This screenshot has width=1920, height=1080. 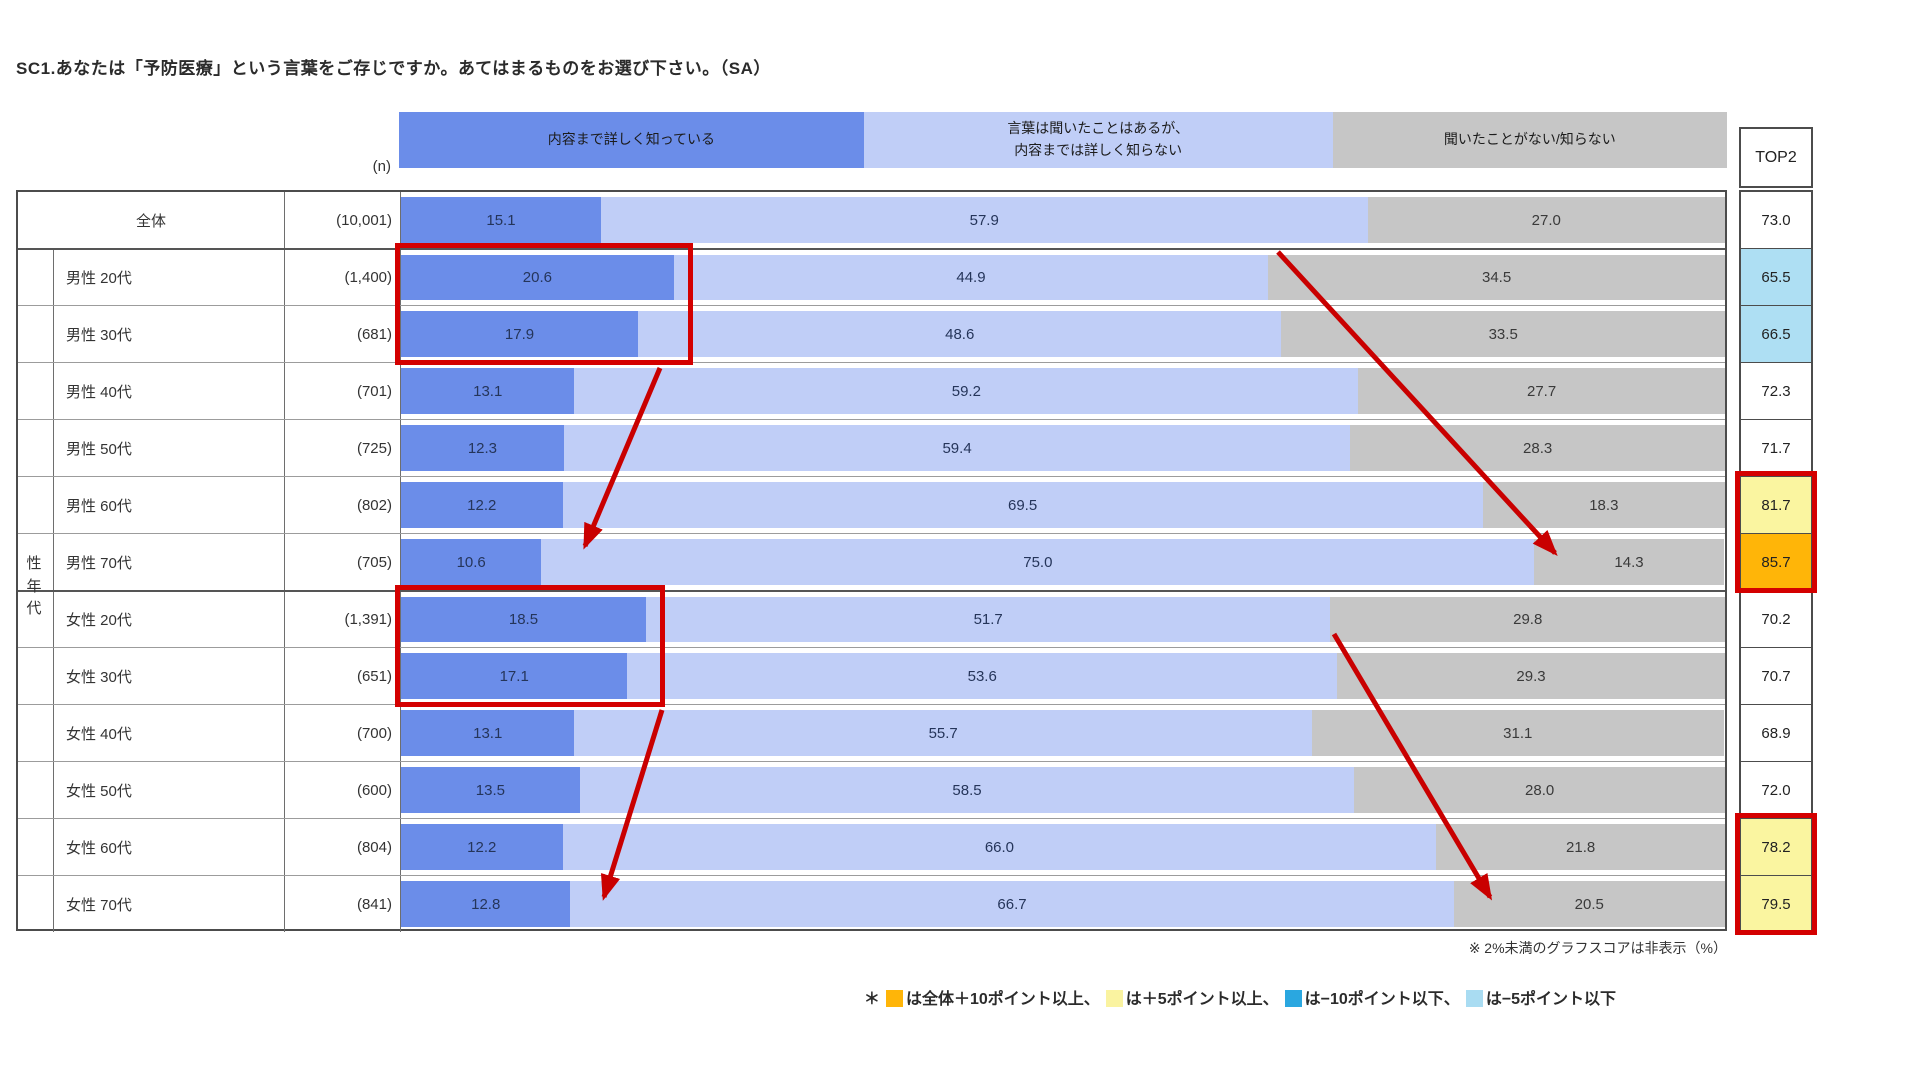 I want to click on top2-value: 72.0, so click(x=1776, y=789).